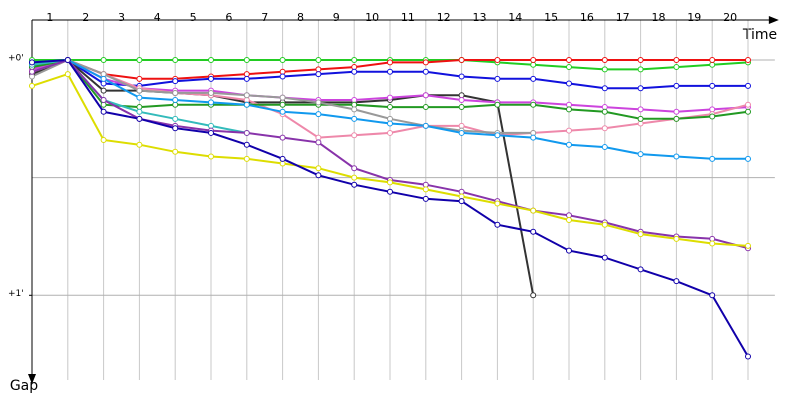  What do you see at coordinates (694, 17) in the screenshot?
I see `x-tick-label: 19` at bounding box center [694, 17].